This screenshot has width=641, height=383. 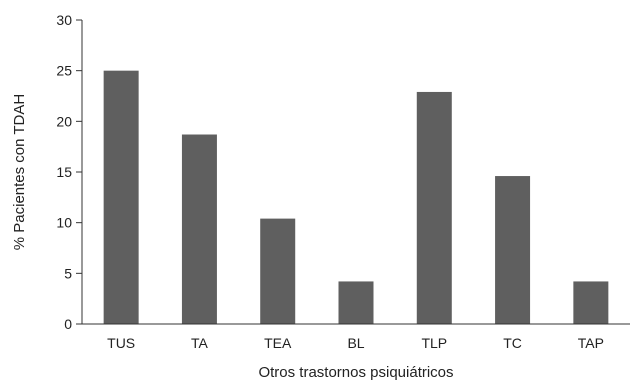 What do you see at coordinates (434, 208) in the screenshot?
I see `bar-tlp` at bounding box center [434, 208].